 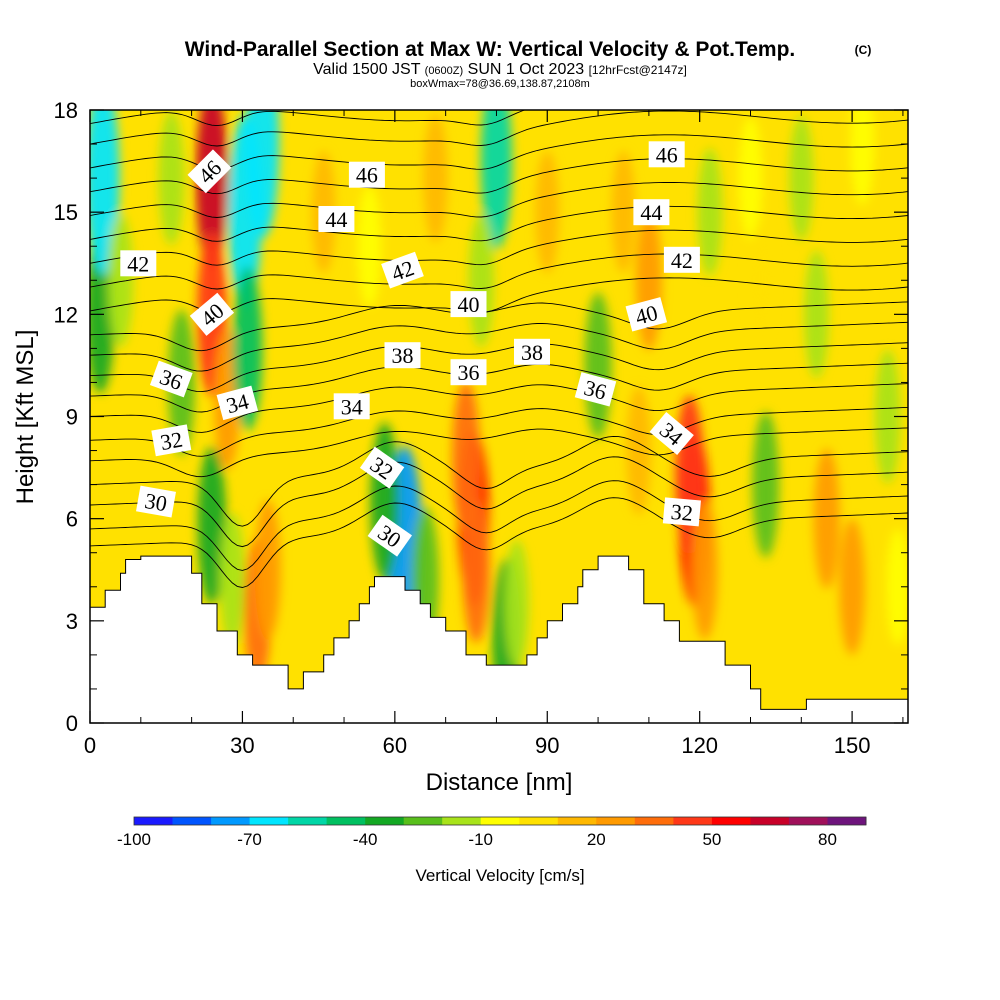 What do you see at coordinates (156, 502) in the screenshot?
I see `contour-label-text: 30` at bounding box center [156, 502].